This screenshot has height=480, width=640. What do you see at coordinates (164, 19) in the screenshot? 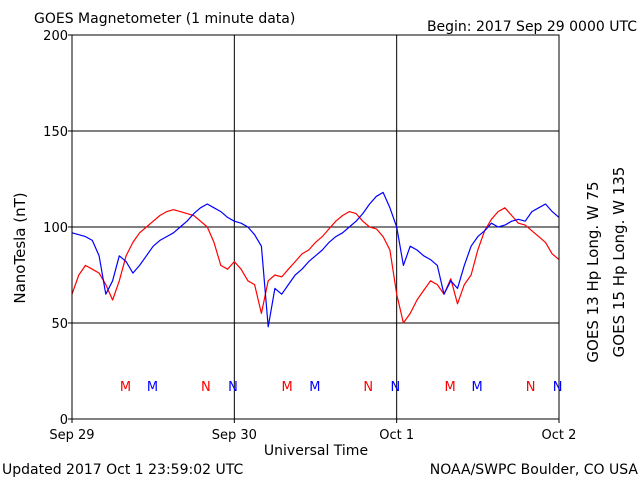
I see `chart-title: GOES Magnetometer (1 minute data)` at bounding box center [164, 19].